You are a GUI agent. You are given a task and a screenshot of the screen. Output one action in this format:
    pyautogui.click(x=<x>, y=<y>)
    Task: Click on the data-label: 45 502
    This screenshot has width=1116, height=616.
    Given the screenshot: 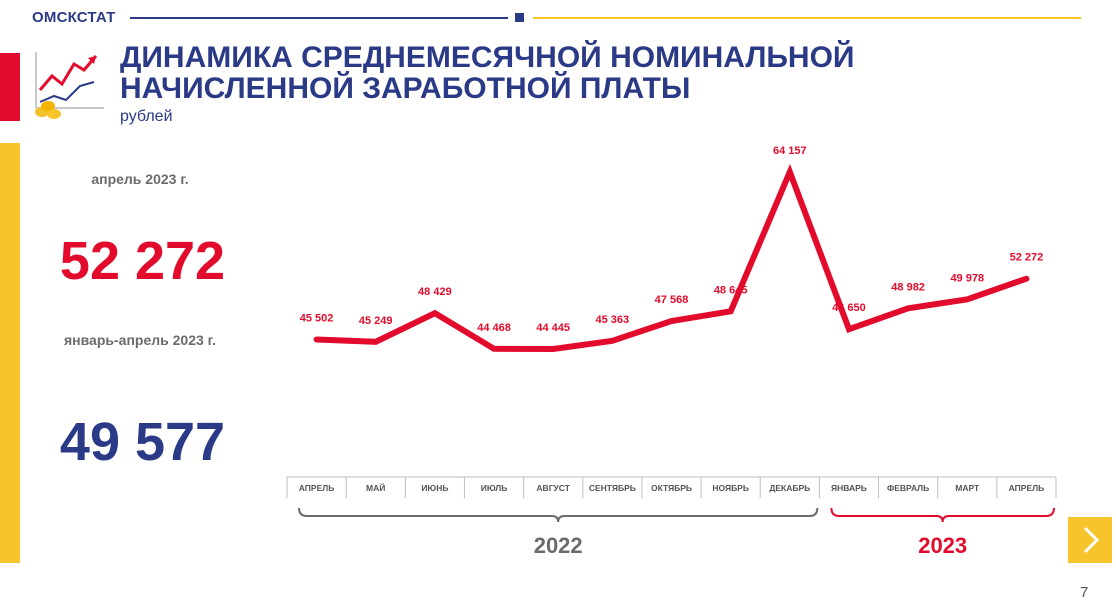 What is the action you would take?
    pyautogui.click(x=317, y=319)
    